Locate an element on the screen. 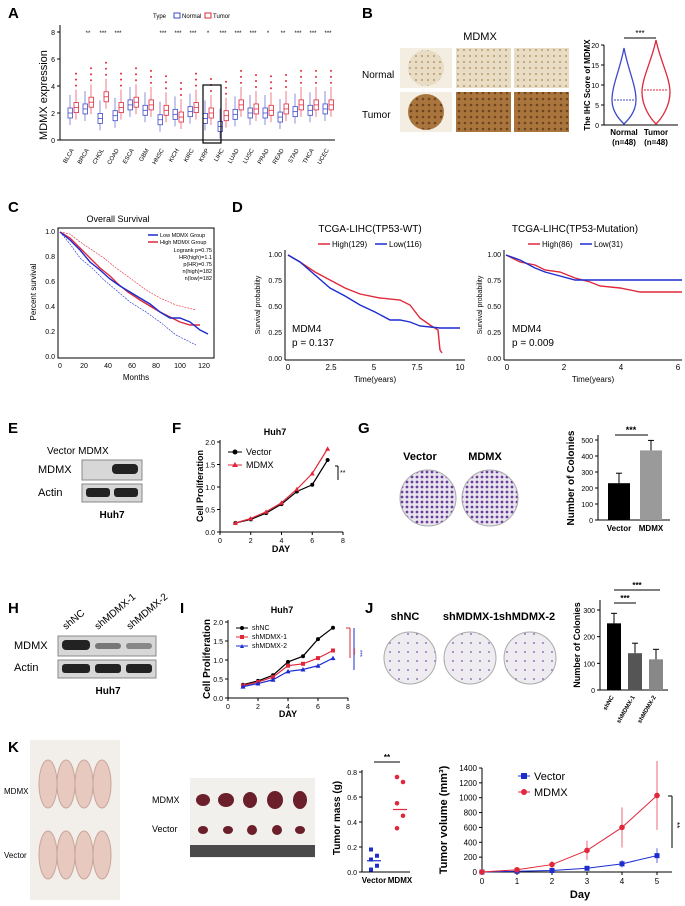  a-legend-tumor: Tumor is located at coordinates (221, 17).